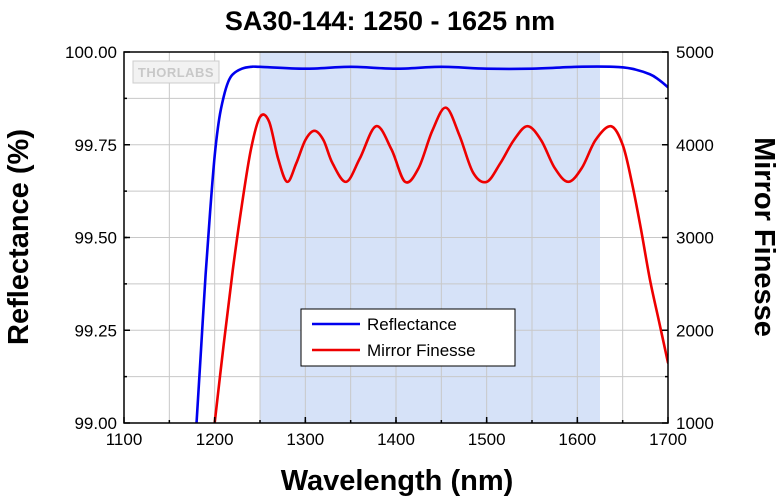  Describe the element at coordinates (95, 423) in the screenshot. I see `y-tick-label: 99.00` at that location.